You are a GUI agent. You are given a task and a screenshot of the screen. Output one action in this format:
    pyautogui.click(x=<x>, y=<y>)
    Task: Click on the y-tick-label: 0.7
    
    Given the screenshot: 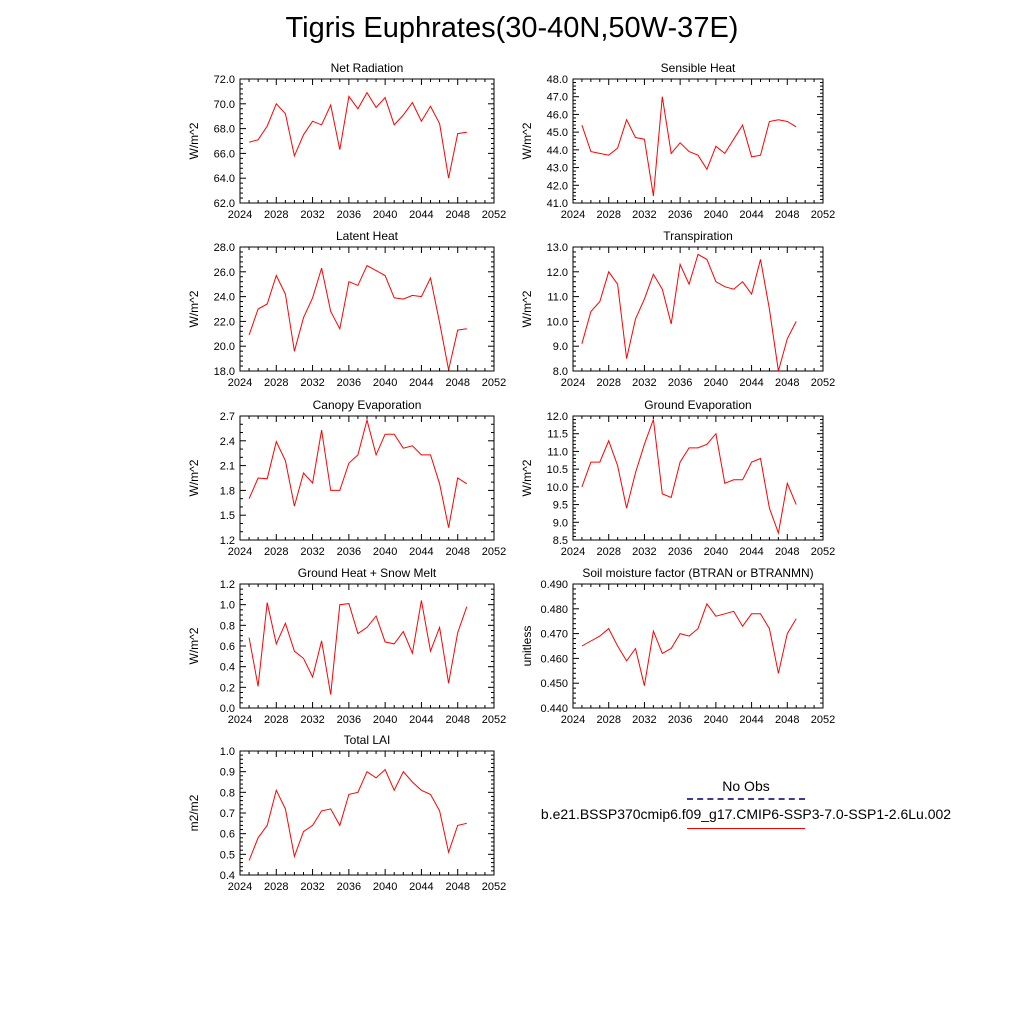 What is the action you would take?
    pyautogui.click(x=227, y=814)
    